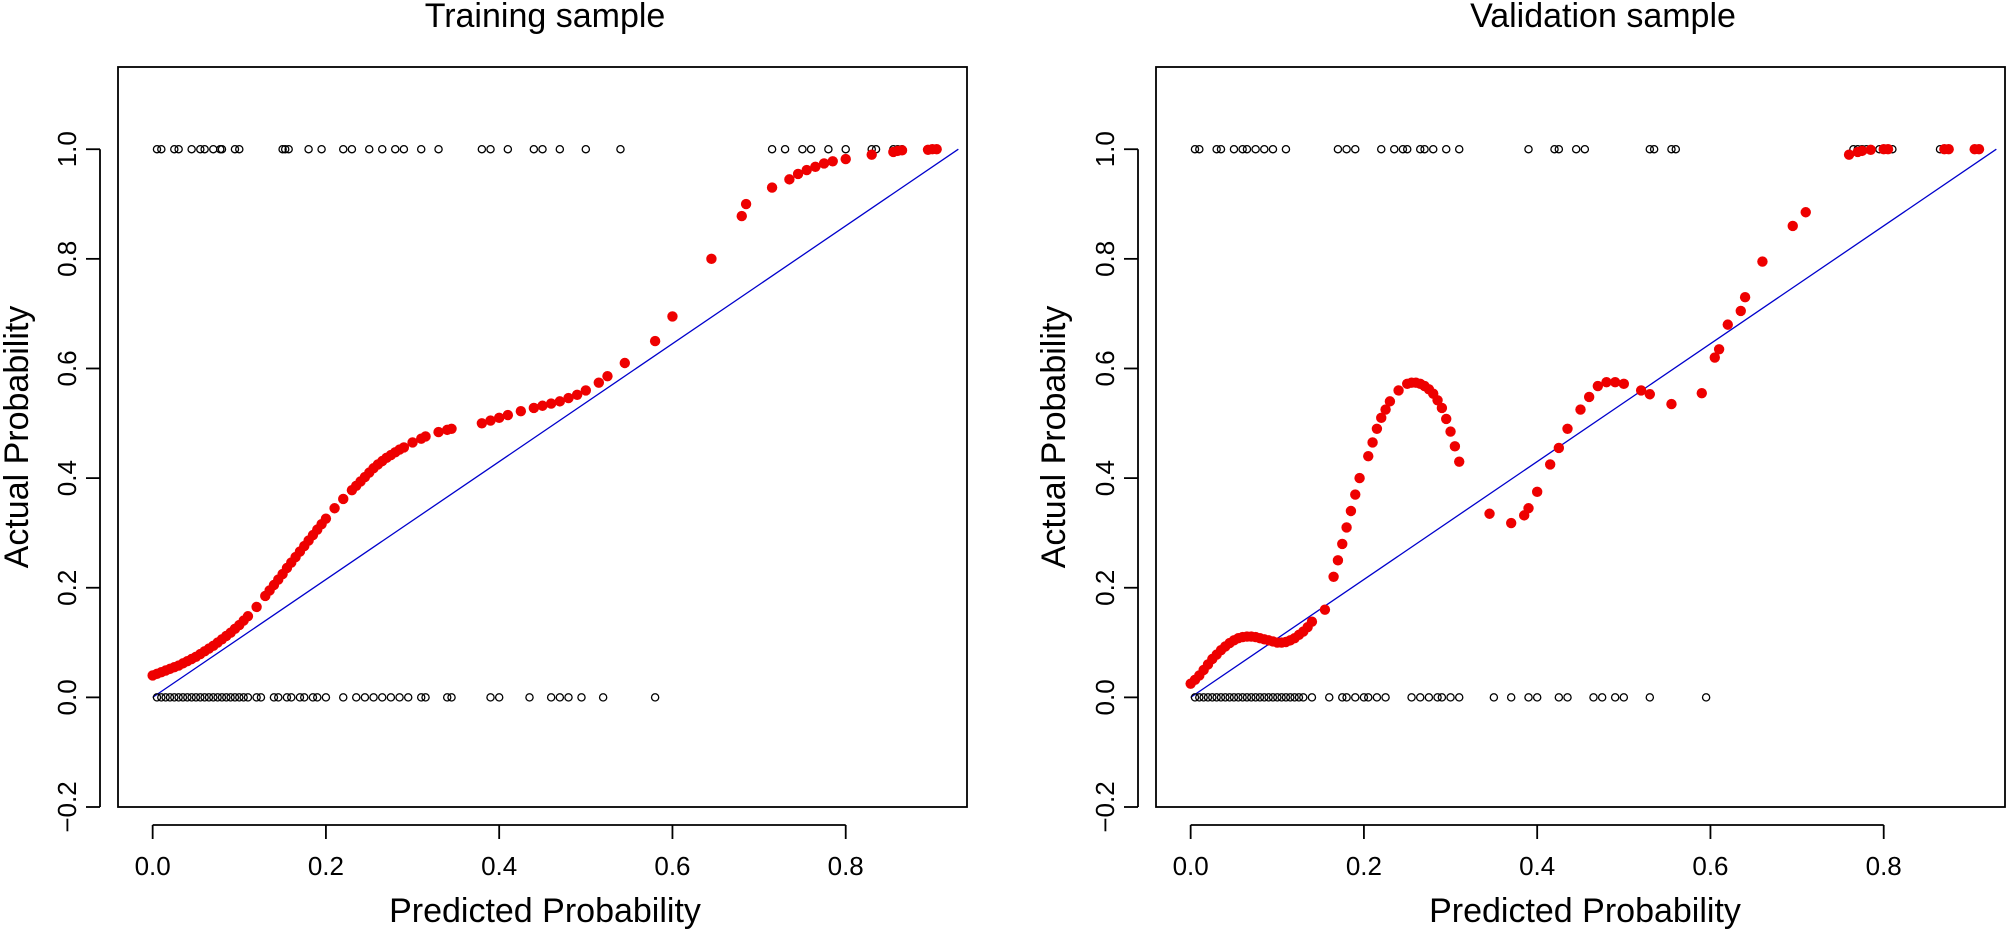  What do you see at coordinates (499, 866) in the screenshot?
I see `x-tick-label: 0.4` at bounding box center [499, 866].